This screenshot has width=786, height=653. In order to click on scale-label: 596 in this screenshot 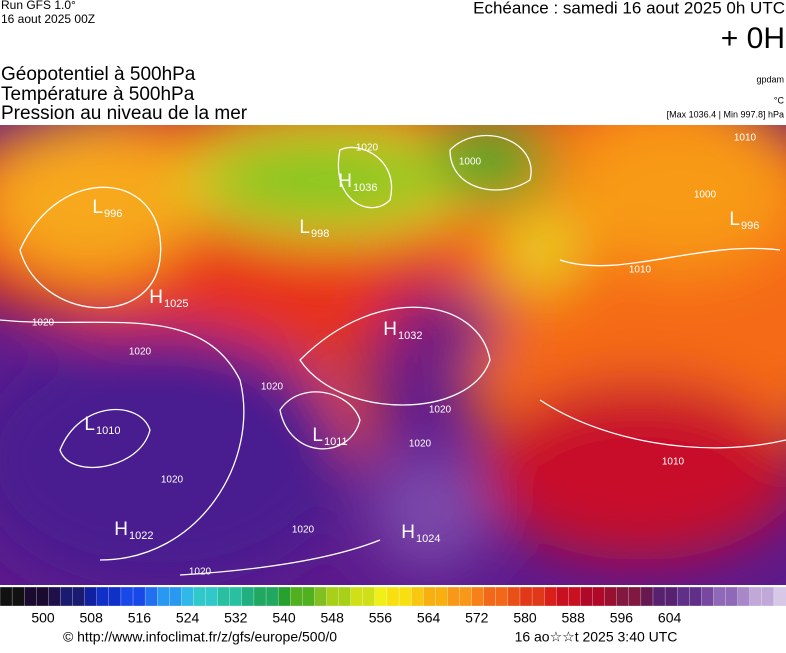, I will do `click(622, 618)`.